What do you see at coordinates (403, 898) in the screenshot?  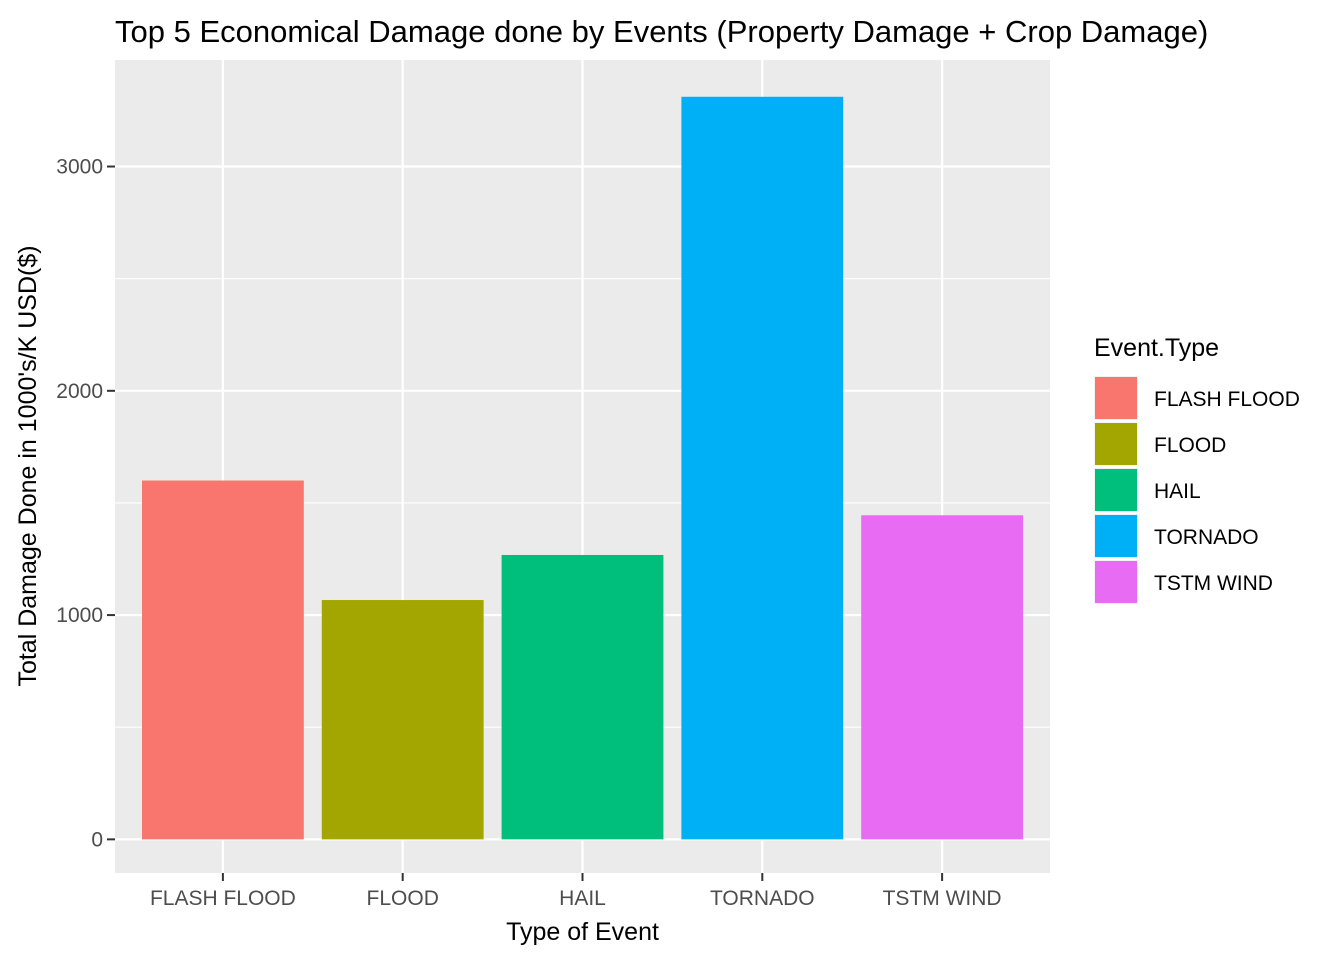 I see `x-tick-label: FLOOD` at bounding box center [403, 898].